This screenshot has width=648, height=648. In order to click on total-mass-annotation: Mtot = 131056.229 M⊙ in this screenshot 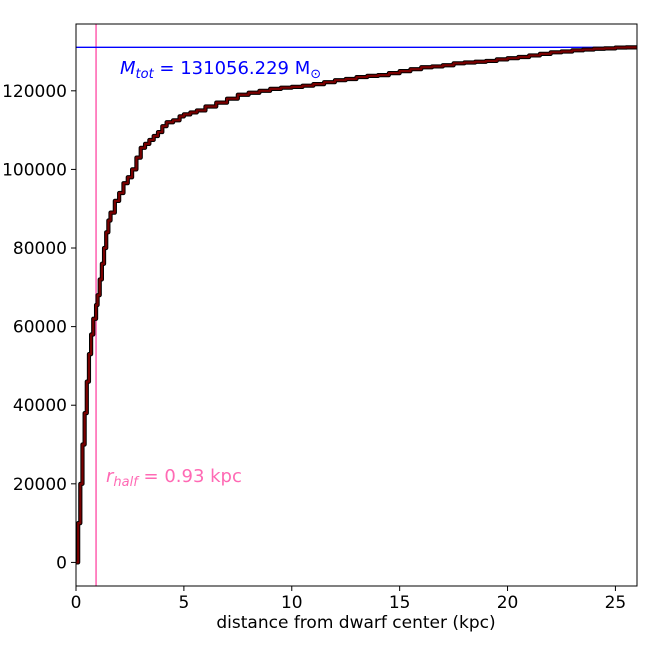, I will do `click(220, 70)`.